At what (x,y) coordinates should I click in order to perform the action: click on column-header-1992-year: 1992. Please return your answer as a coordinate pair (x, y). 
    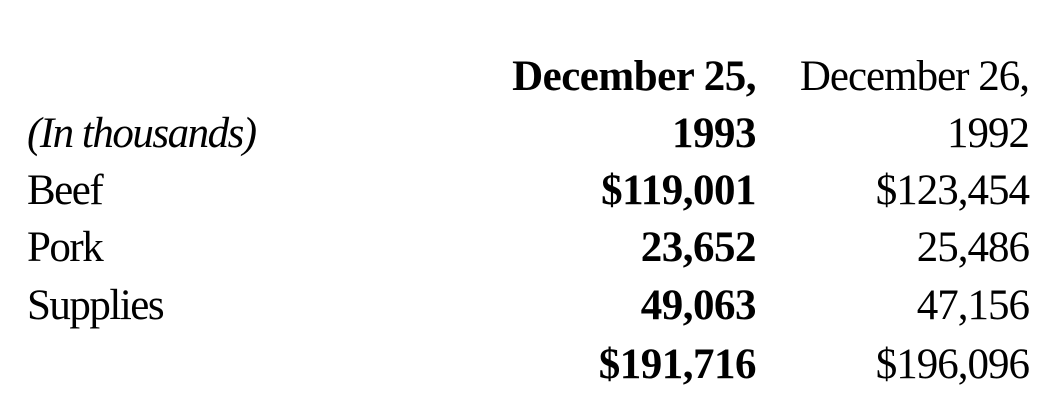
    Looking at the image, I should click on (988, 133).